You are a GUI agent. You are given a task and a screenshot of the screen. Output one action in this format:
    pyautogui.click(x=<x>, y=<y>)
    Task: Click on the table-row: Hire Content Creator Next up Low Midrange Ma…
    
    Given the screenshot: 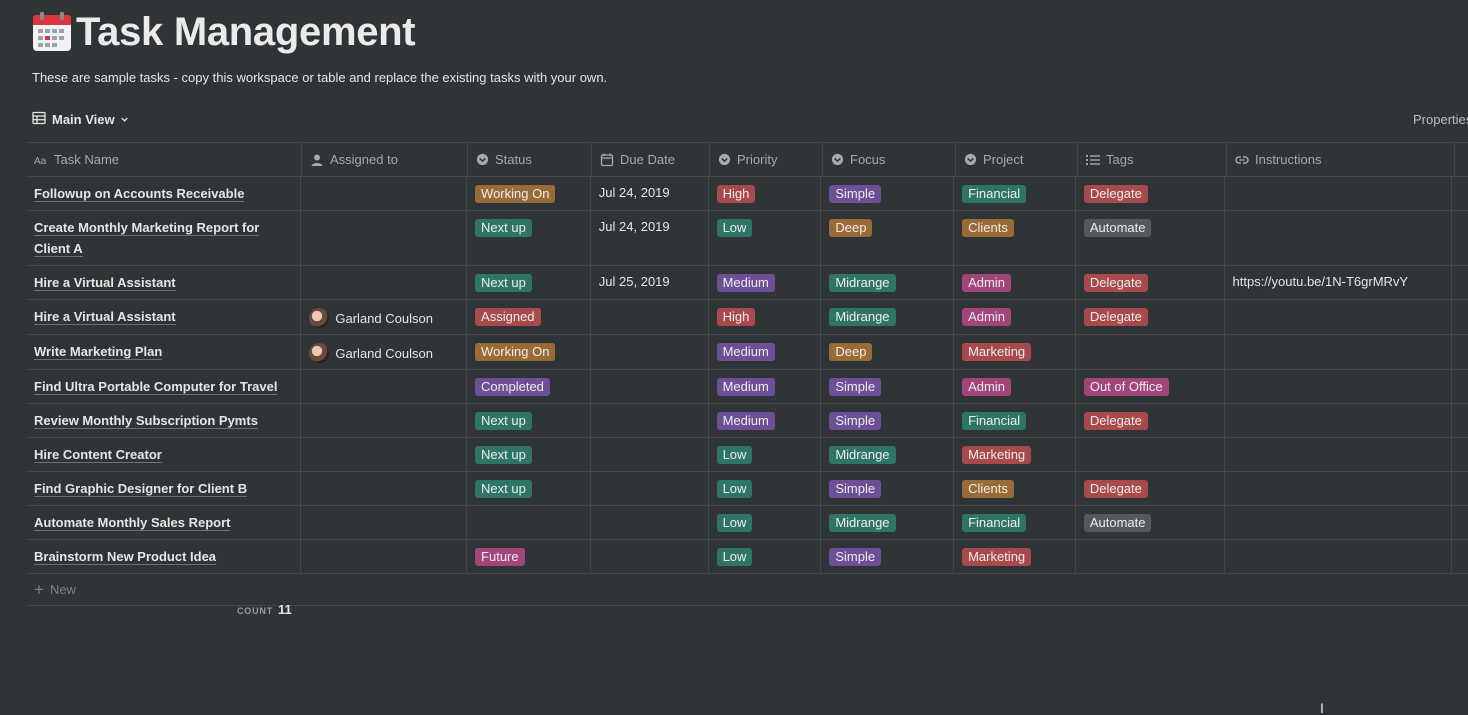 What is the action you would take?
    pyautogui.click(x=747, y=455)
    